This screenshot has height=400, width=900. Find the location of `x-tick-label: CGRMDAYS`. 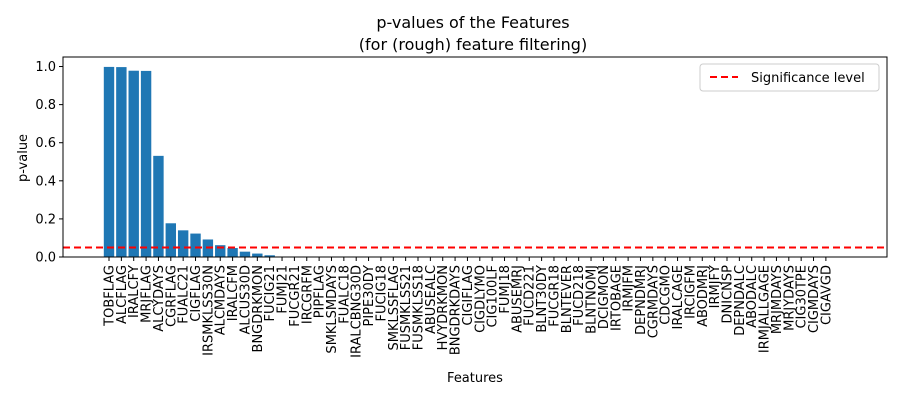

x-tick-label: CGRMDAYS is located at coordinates (653, 301).